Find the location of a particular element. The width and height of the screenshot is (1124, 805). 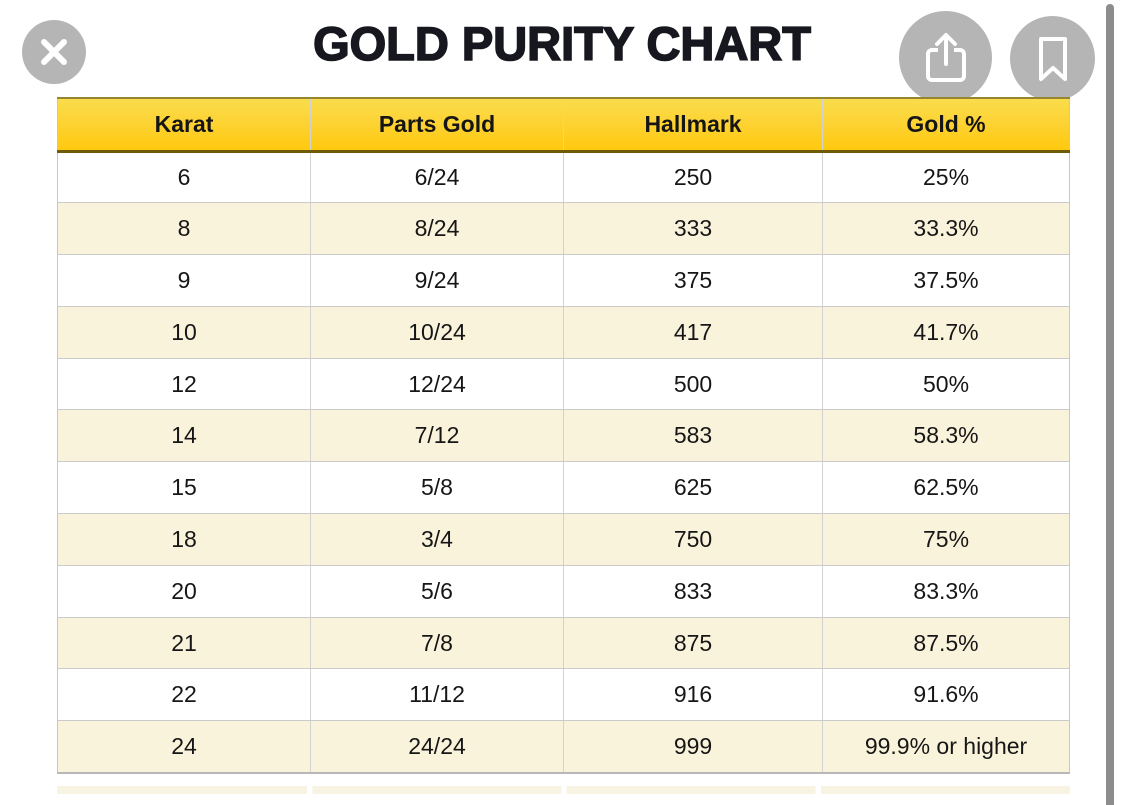

table-row: 14 7/12 583 58.3% is located at coordinates (563, 436).